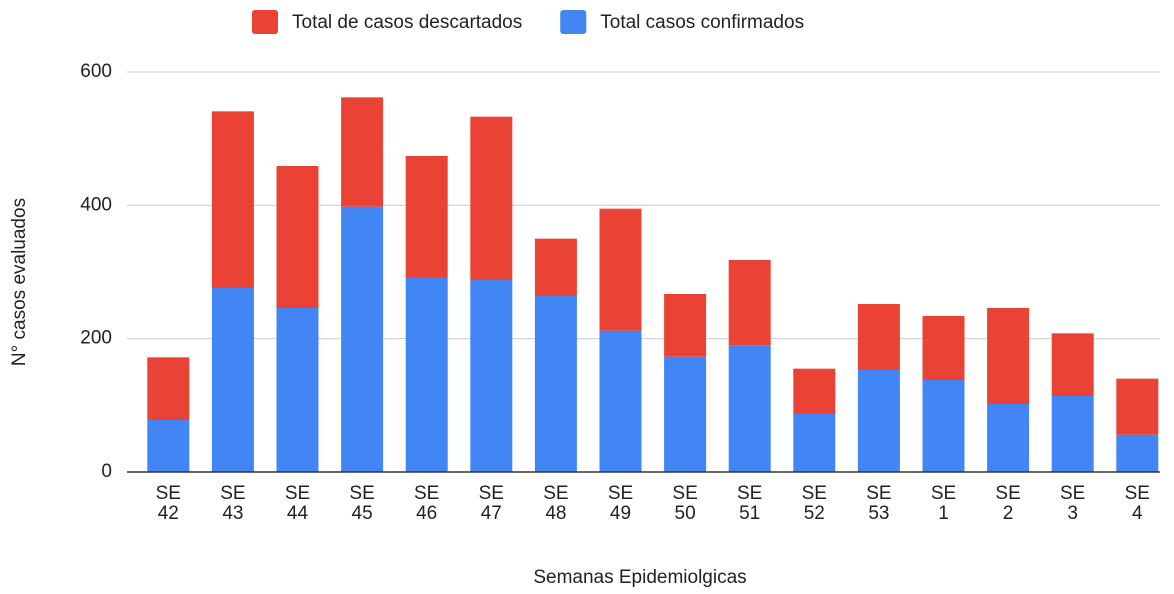  Describe the element at coordinates (96, 338) in the screenshot. I see `y-tick-label: 200` at that location.